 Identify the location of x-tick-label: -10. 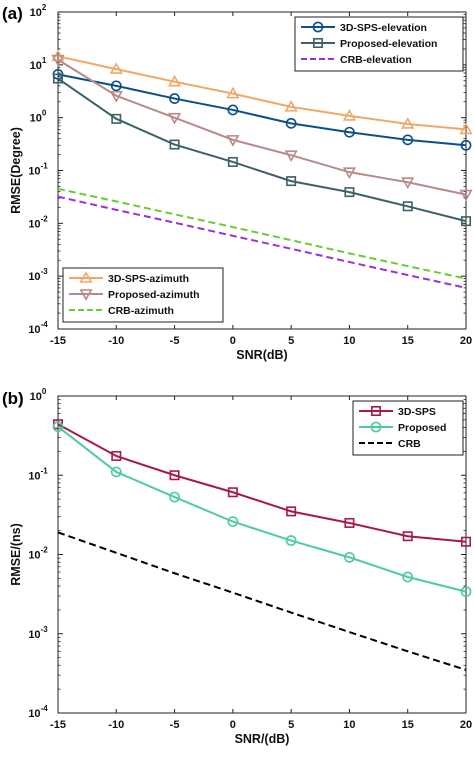
(116, 341).